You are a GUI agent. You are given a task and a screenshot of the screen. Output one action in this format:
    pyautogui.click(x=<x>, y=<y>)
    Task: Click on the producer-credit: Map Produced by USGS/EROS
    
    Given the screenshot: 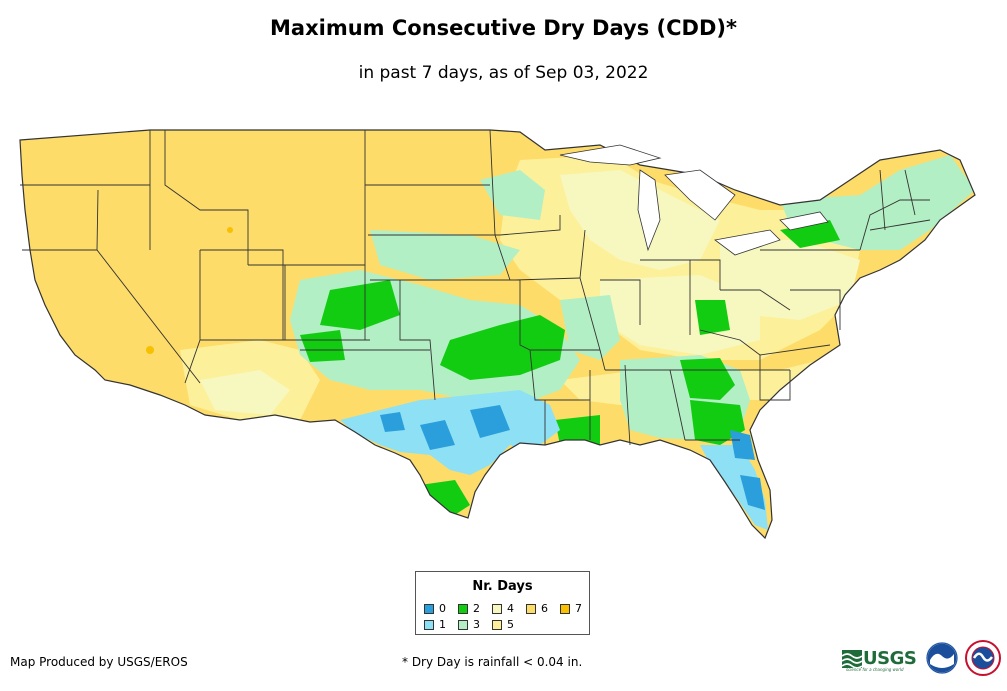 What is the action you would take?
    pyautogui.click(x=99, y=662)
    